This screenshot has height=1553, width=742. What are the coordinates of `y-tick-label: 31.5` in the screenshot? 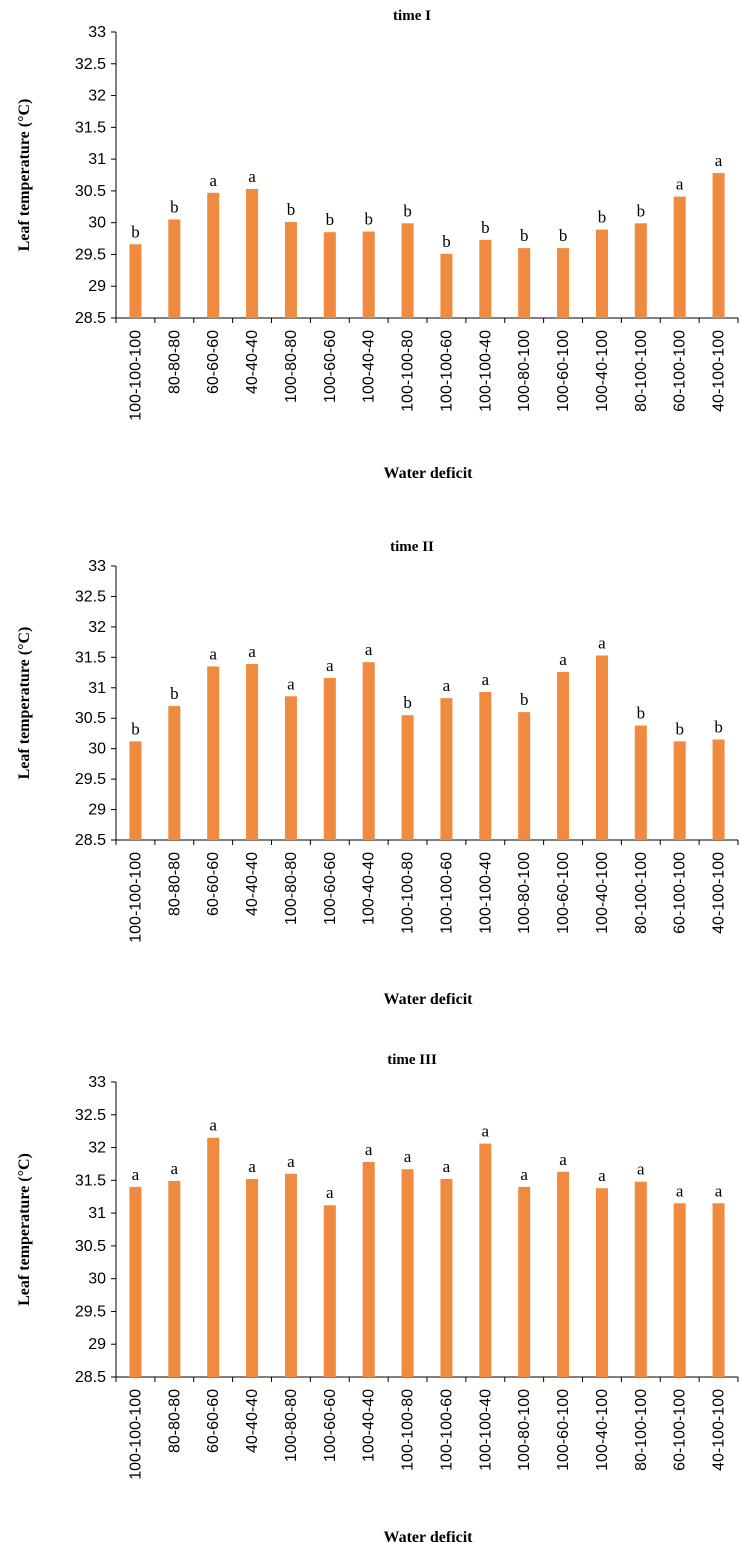 It's located at (90, 127).